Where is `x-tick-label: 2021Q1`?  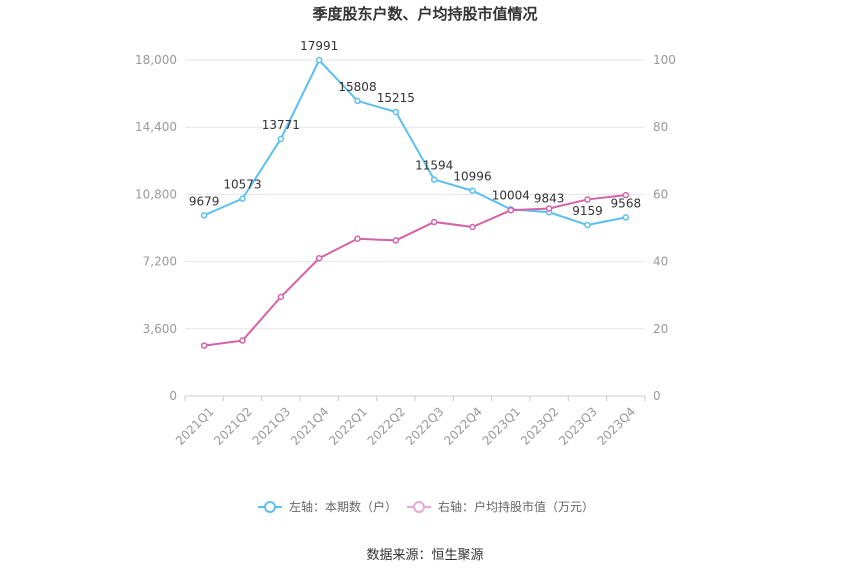
x-tick-label: 2021Q1 is located at coordinates (195, 426).